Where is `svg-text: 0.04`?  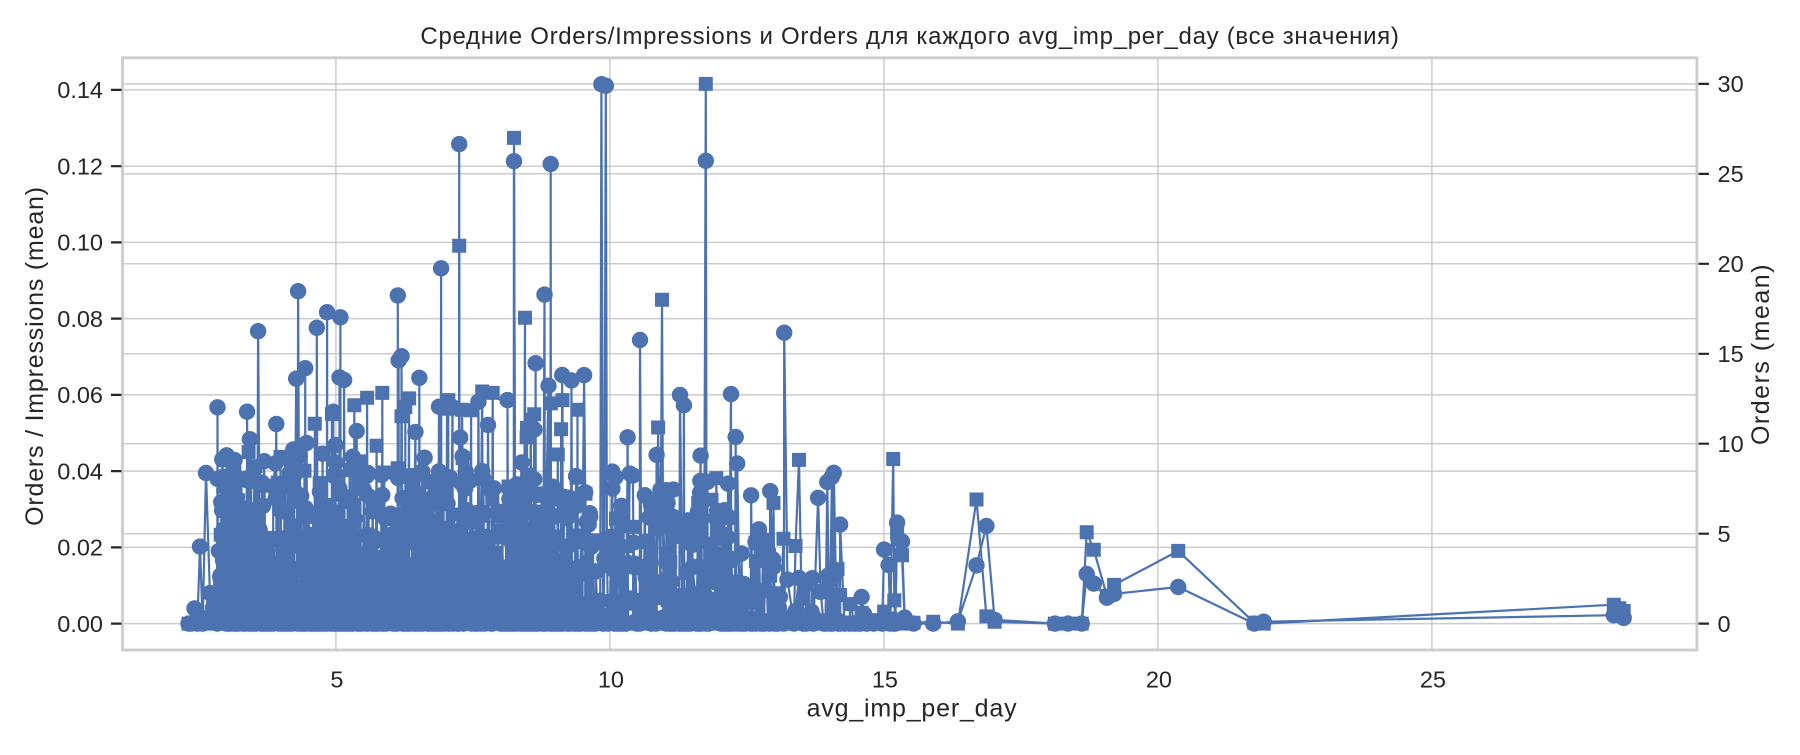 svg-text: 0.04 is located at coordinates (80, 471).